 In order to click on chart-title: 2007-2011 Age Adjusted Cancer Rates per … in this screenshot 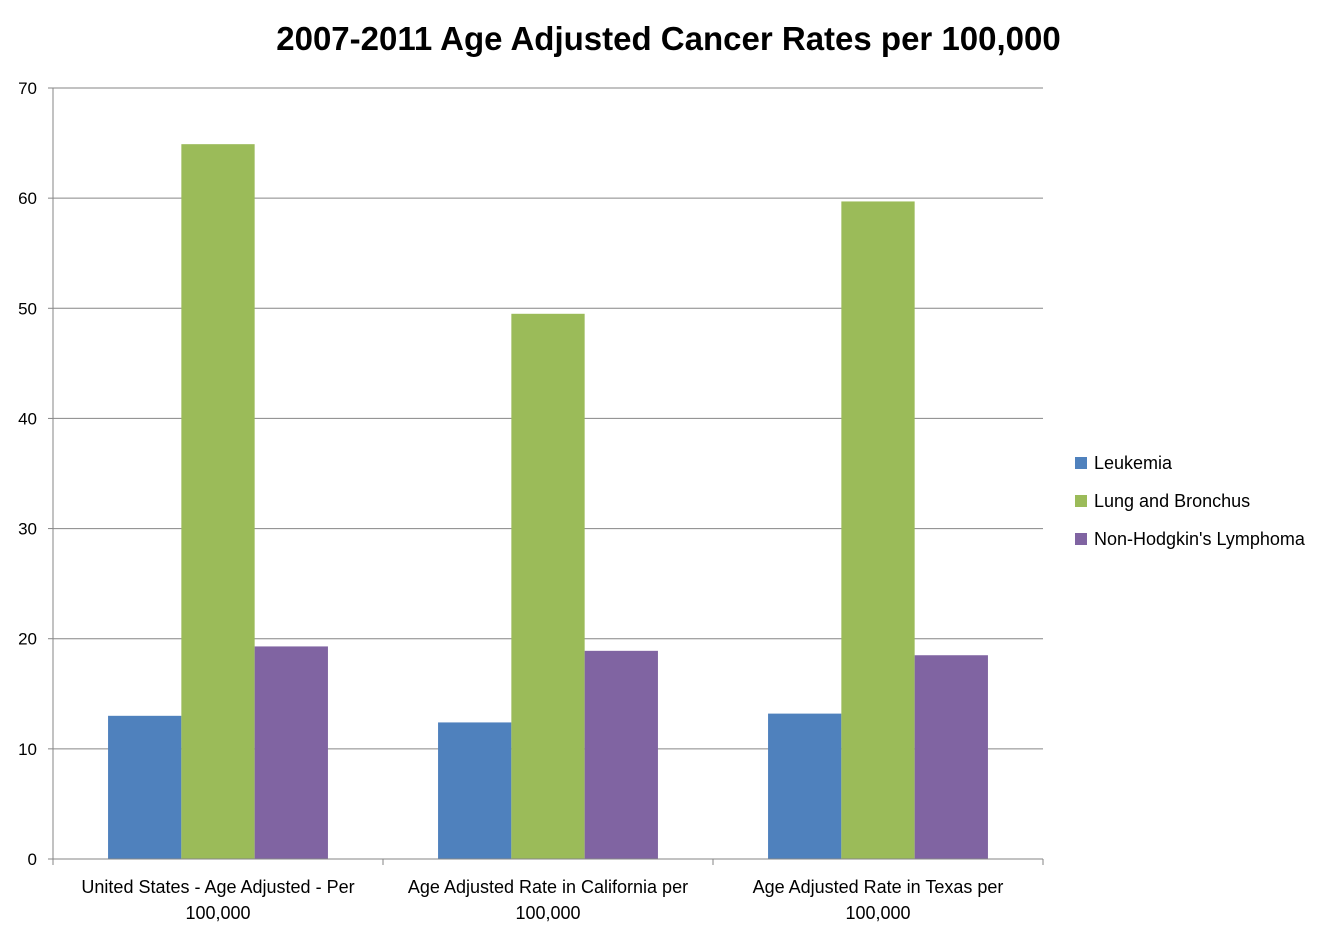, I will do `click(668, 38)`.